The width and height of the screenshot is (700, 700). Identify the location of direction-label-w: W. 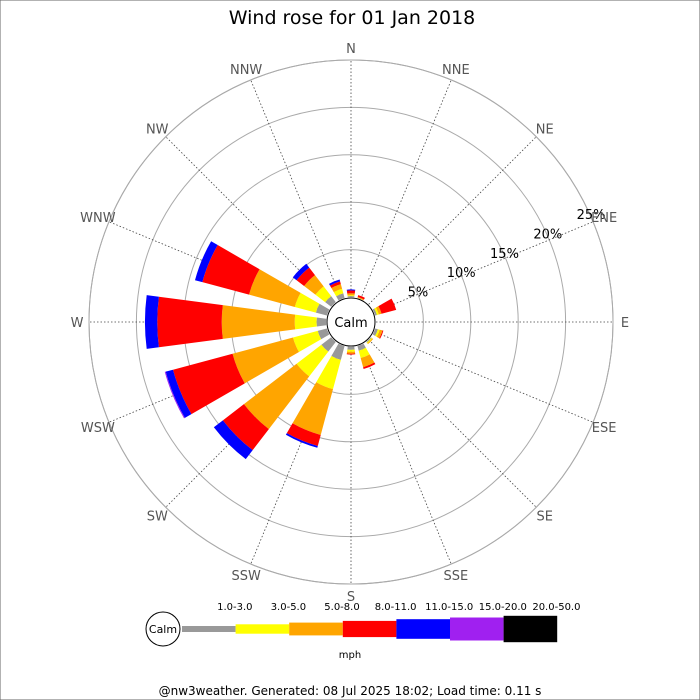
(77, 323).